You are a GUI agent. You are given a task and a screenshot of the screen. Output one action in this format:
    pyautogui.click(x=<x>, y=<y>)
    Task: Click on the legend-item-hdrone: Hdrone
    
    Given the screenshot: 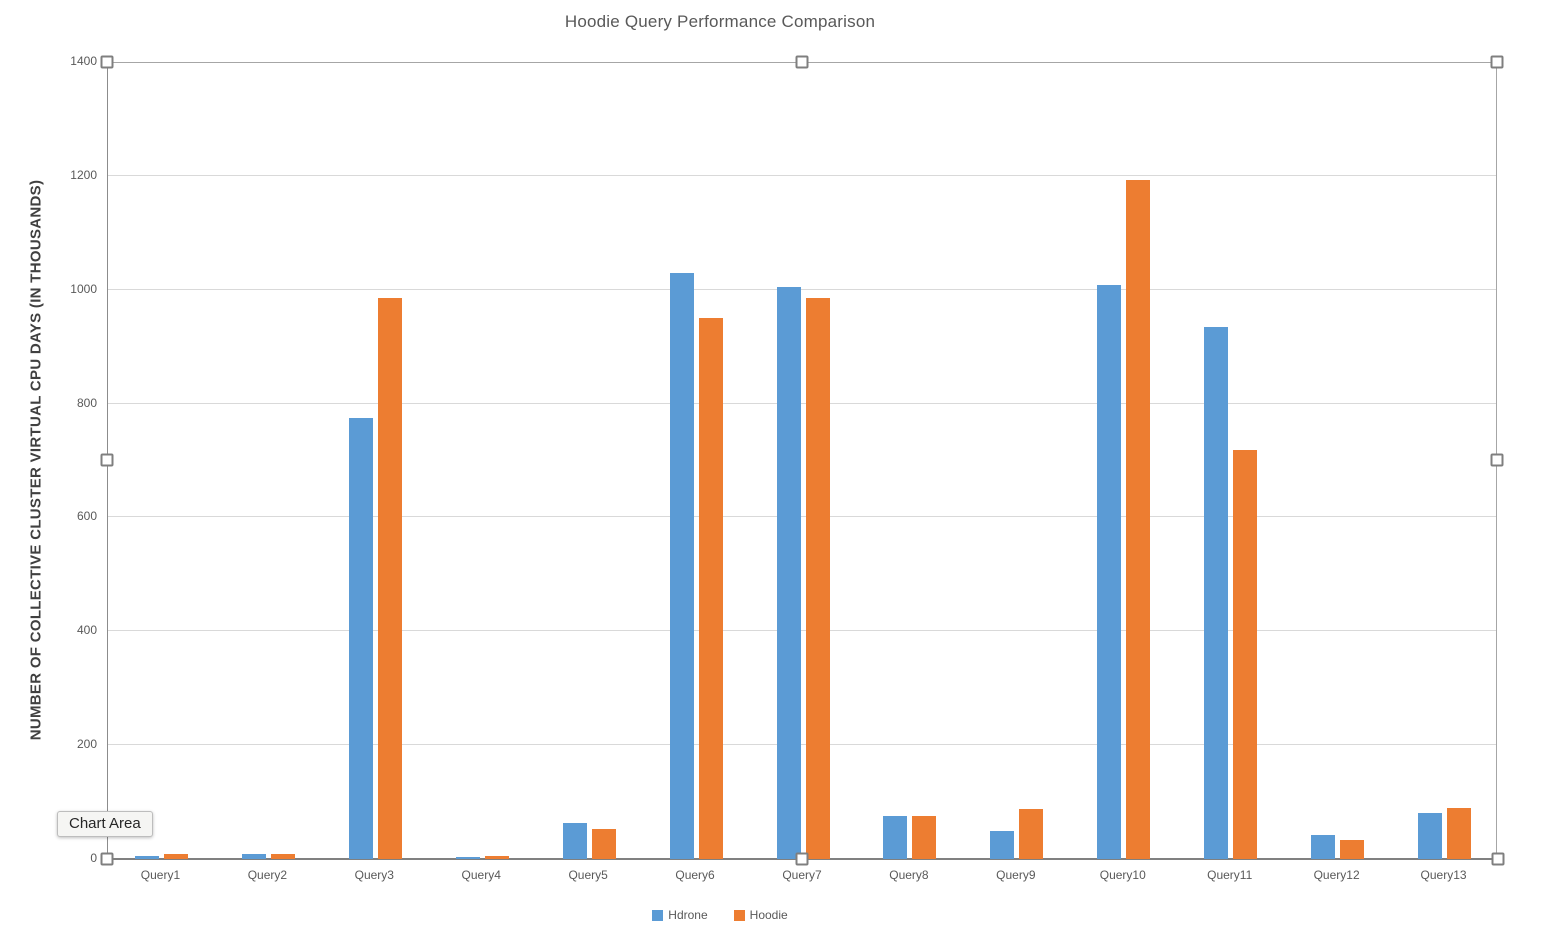 What is the action you would take?
    pyautogui.click(x=680, y=915)
    